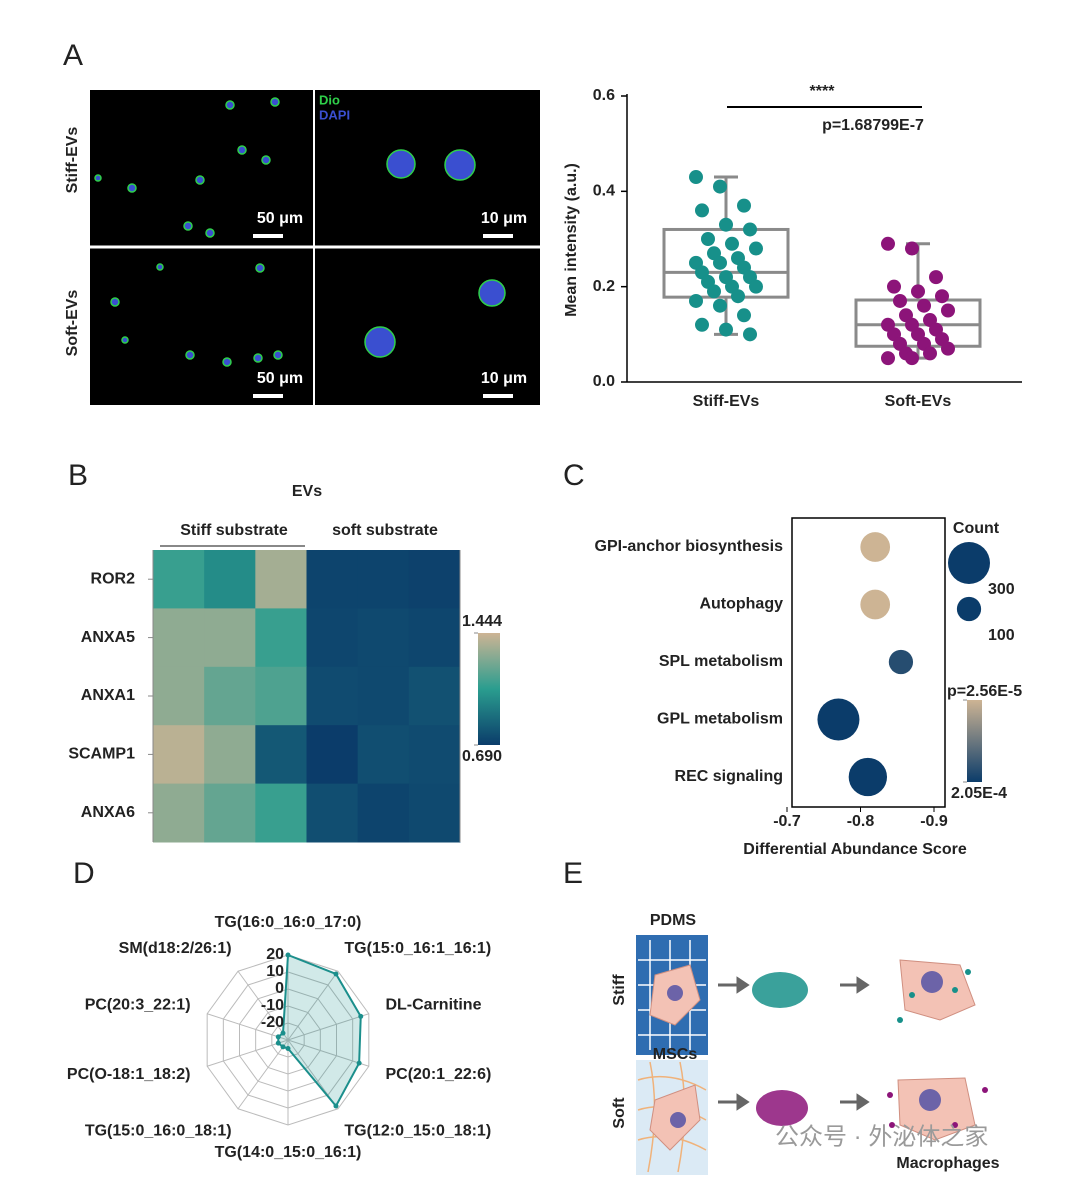 This screenshot has width=1080, height=1180. I want to click on axis-label: TG(15:0_16:0_18:1), so click(158, 1131).